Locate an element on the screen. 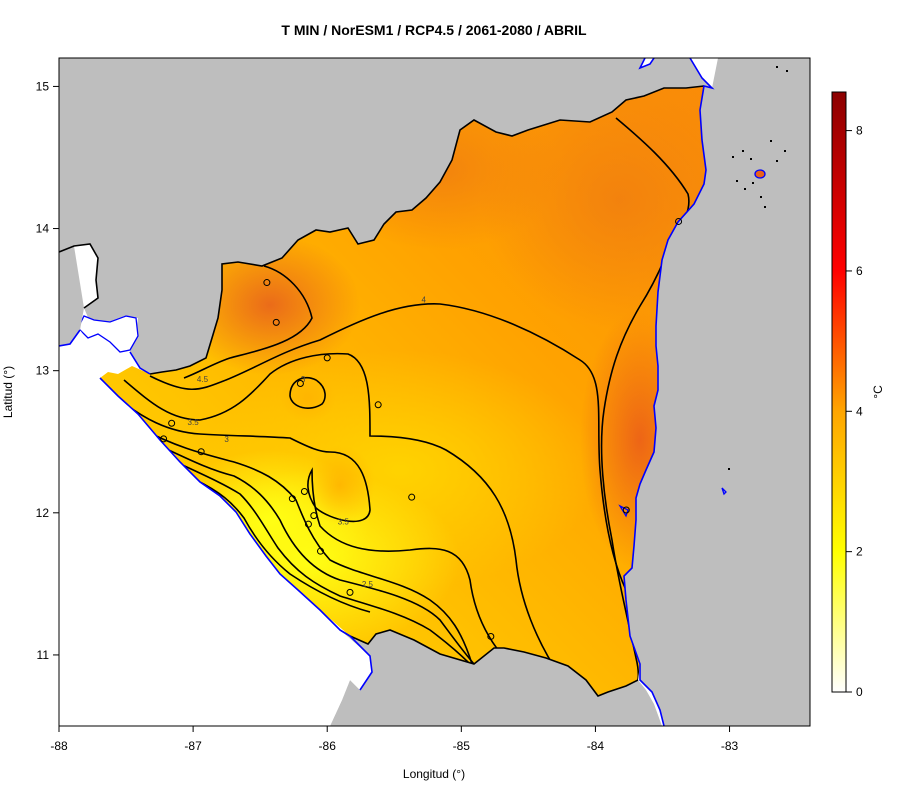  contour-label: 2.5 is located at coordinates (368, 584).